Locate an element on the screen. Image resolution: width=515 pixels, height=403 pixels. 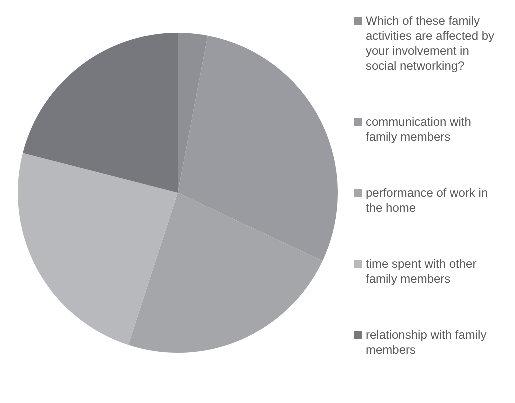
legend-label: time spent with other family members is located at coordinates (422, 272).